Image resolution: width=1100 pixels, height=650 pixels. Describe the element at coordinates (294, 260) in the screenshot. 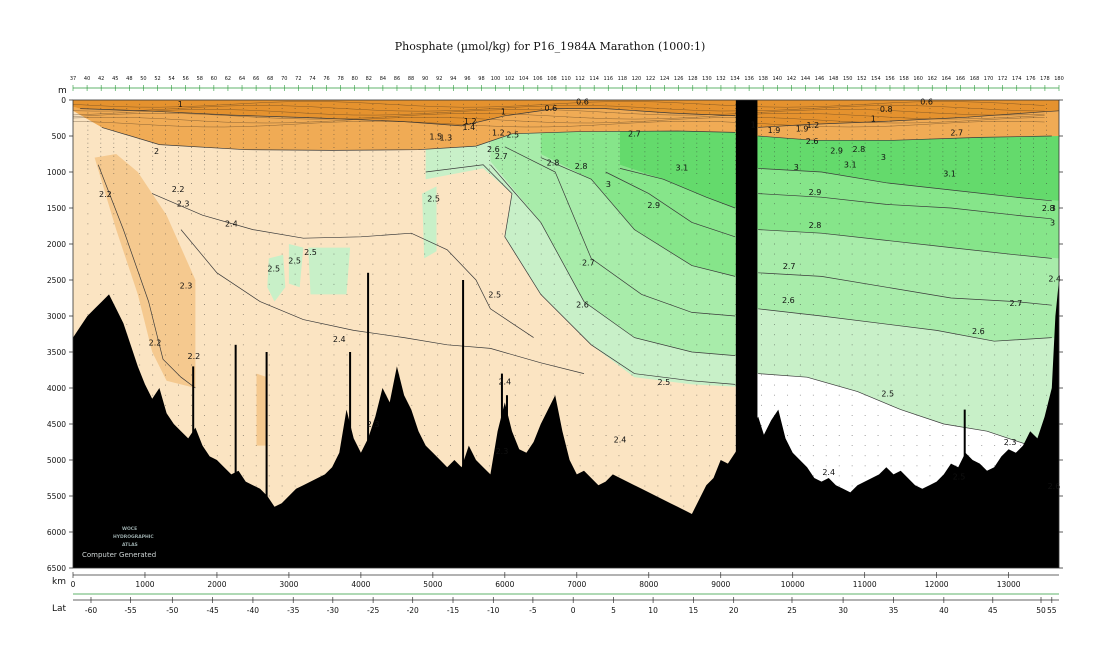

I see `contour-label-34: 2.5` at that location.